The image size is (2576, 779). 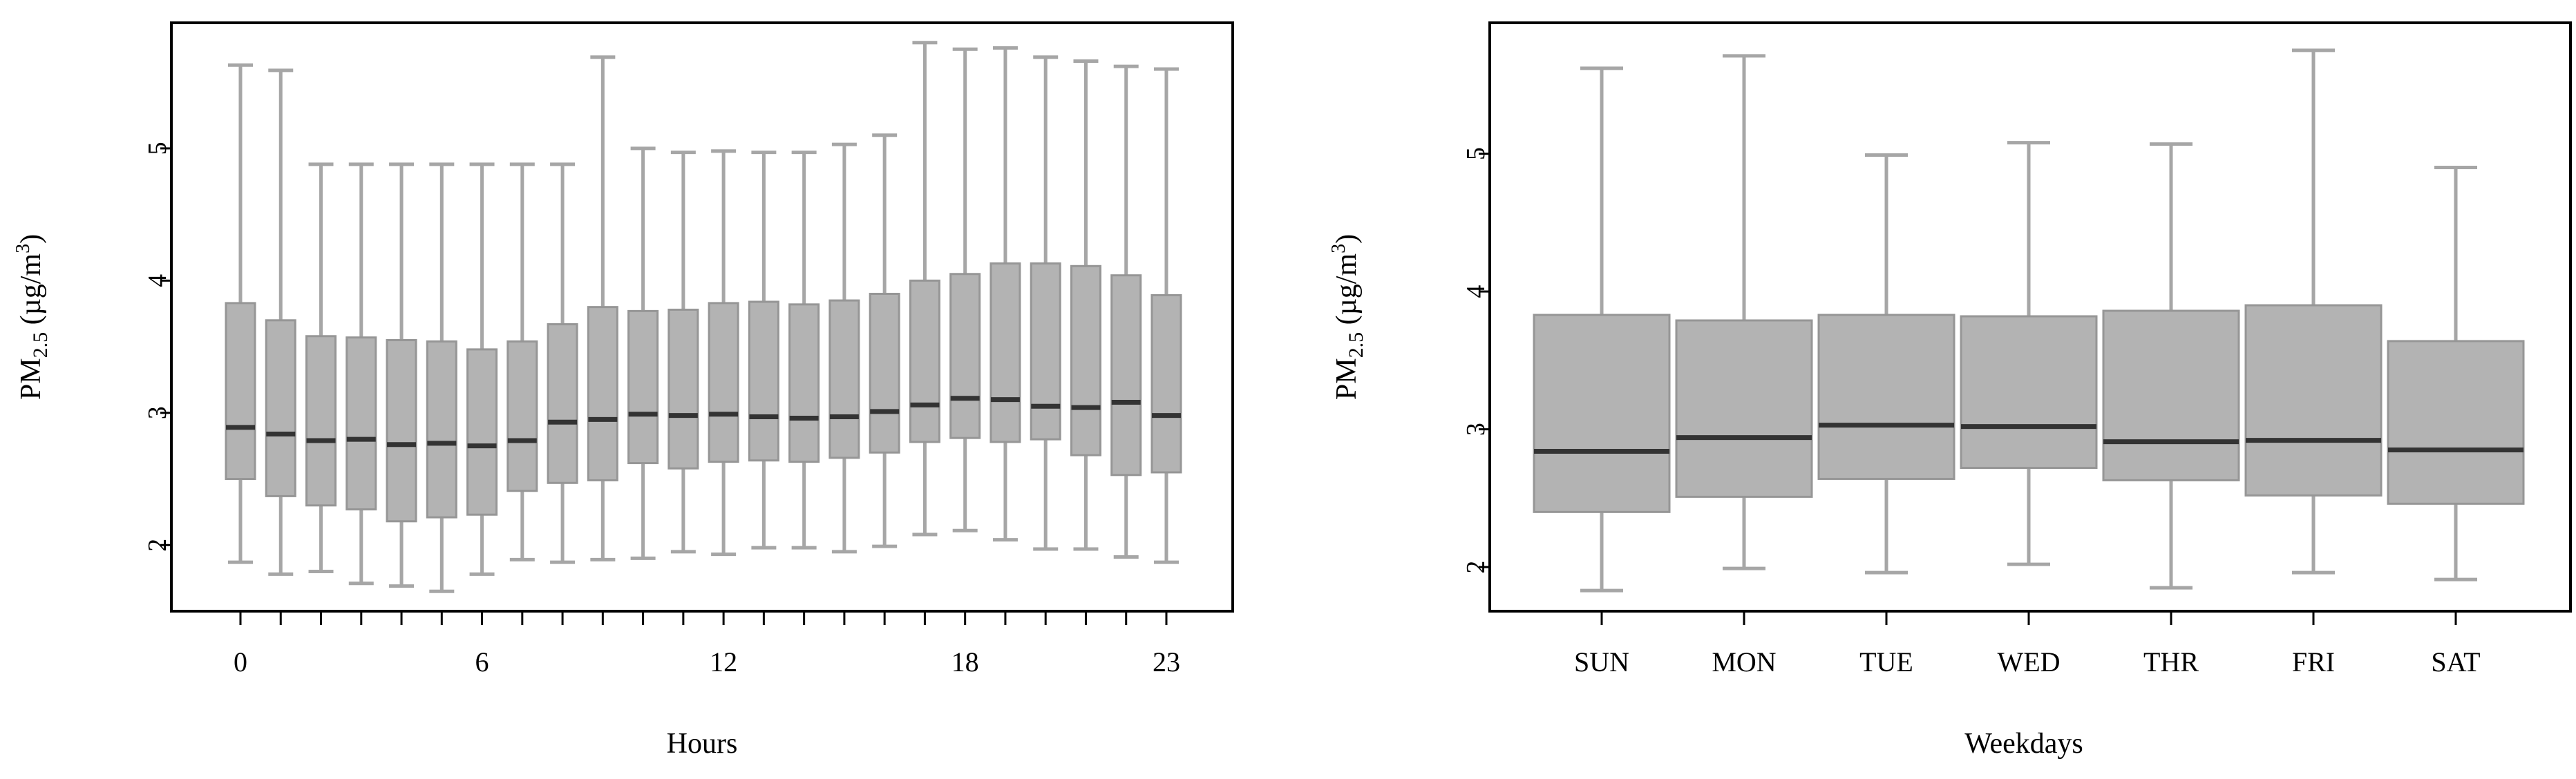 I want to click on box-SAT, so click(x=2456, y=373).